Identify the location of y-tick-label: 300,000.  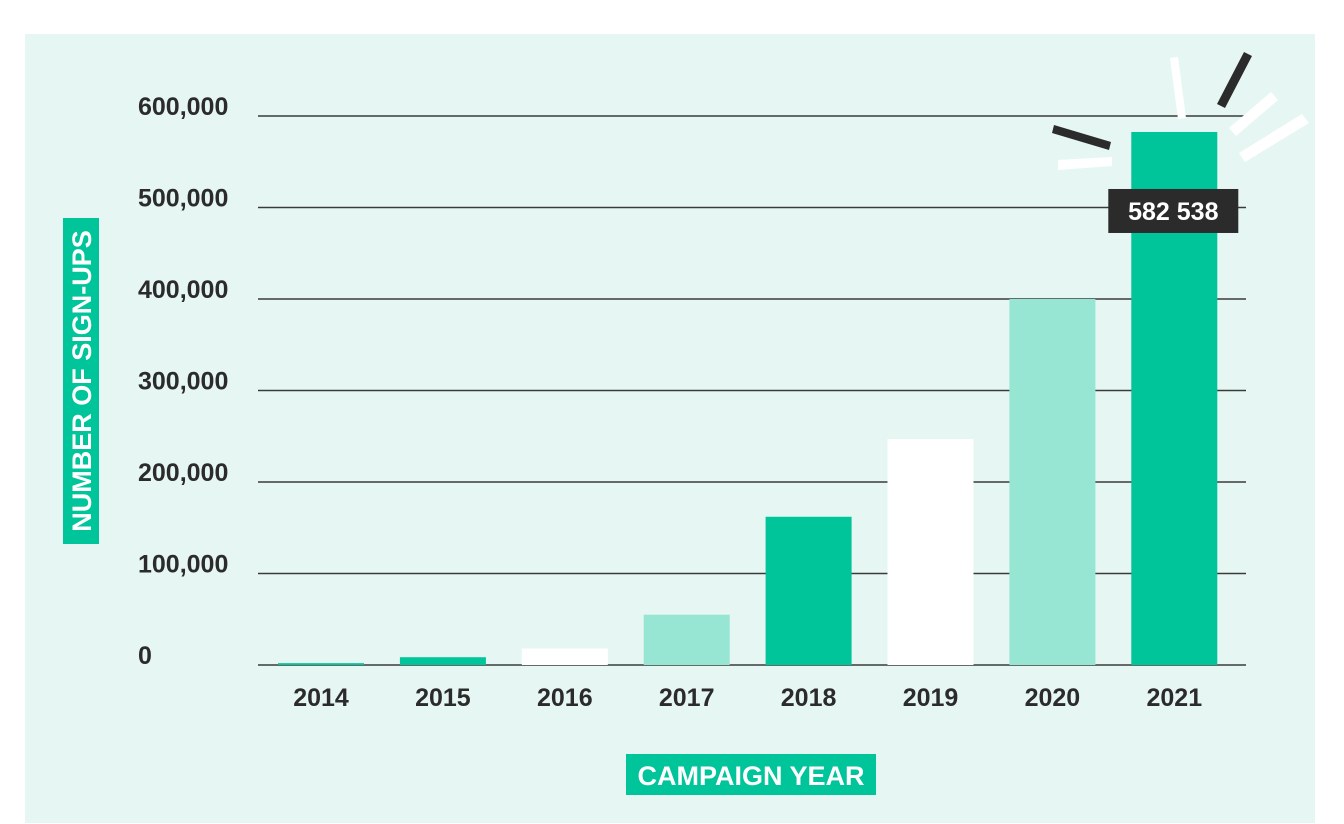
(183, 382).